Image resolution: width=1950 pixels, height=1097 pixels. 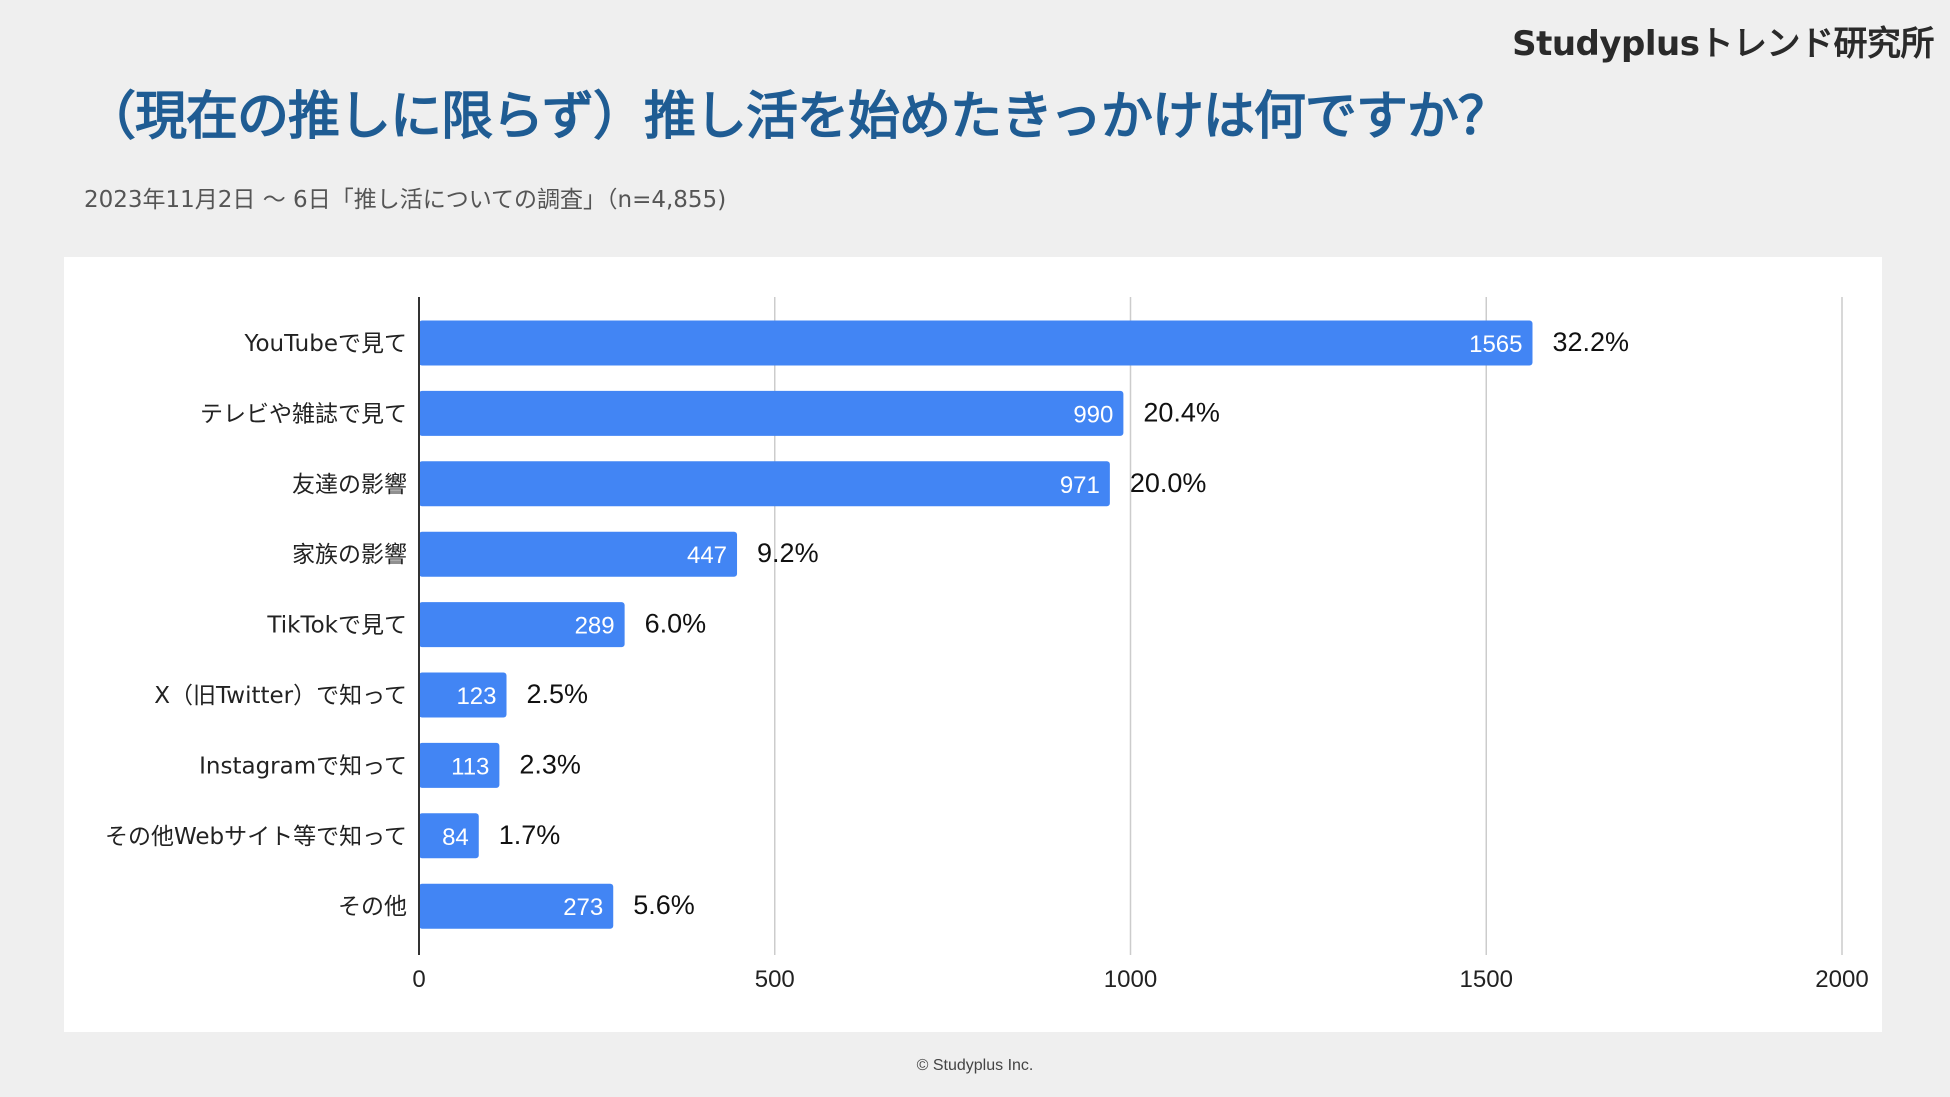 What do you see at coordinates (1080, 485) in the screenshot?
I see `bar-value-label: 971` at bounding box center [1080, 485].